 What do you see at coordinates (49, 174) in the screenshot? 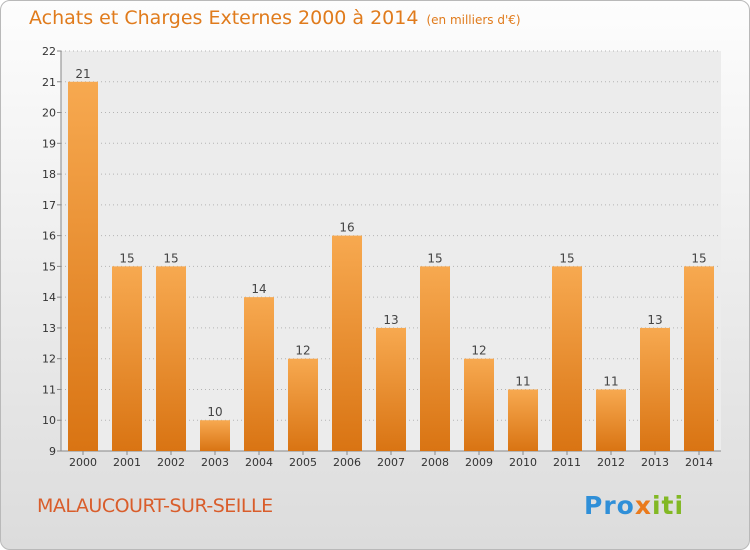
I see `y-tick-label: 18` at bounding box center [49, 174].